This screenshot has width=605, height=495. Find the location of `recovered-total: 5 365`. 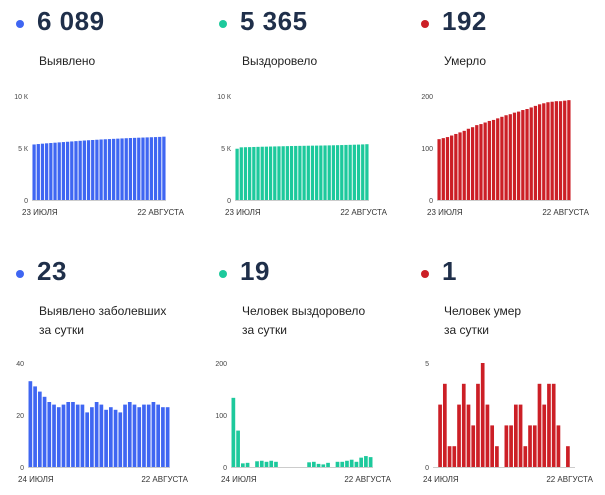

recovered-total: 5 365 is located at coordinates (274, 21).